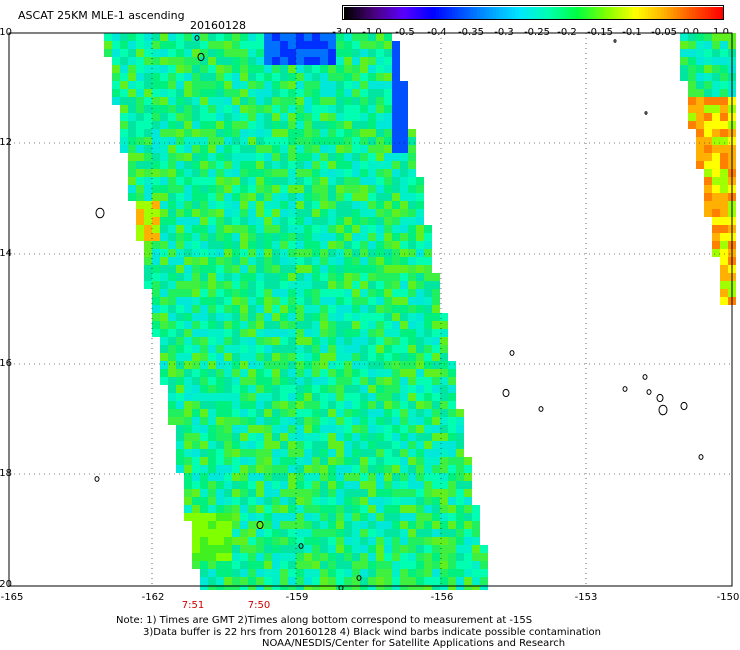  I want to click on island-outline, so click(97, 479).